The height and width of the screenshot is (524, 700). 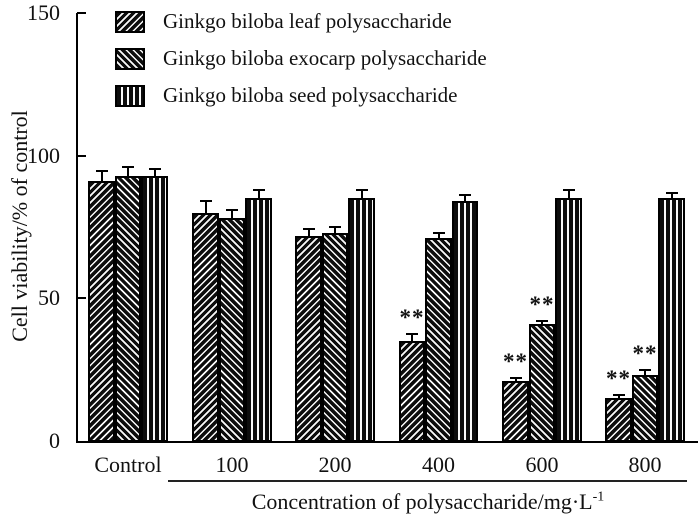 I want to click on vertical-hatch-icon, so click(x=130, y=95).